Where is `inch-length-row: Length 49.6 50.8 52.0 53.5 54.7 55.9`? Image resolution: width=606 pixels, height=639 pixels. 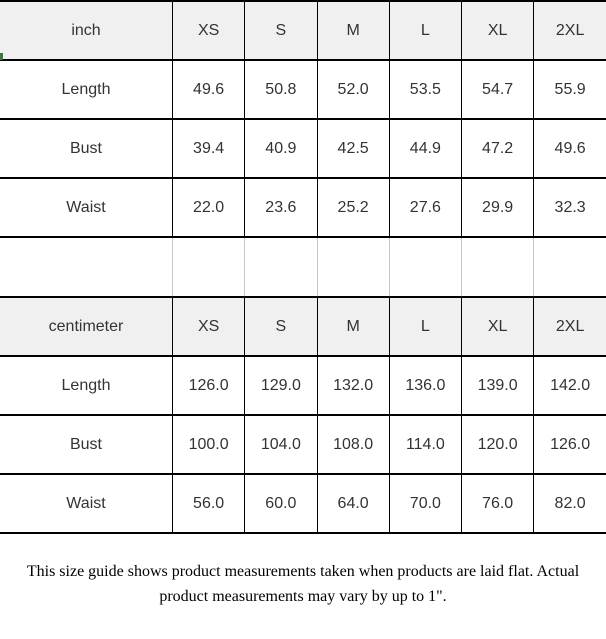 inch-length-row: Length 49.6 50.8 52.0 53.5 54.7 55.9 is located at coordinates (303, 89).